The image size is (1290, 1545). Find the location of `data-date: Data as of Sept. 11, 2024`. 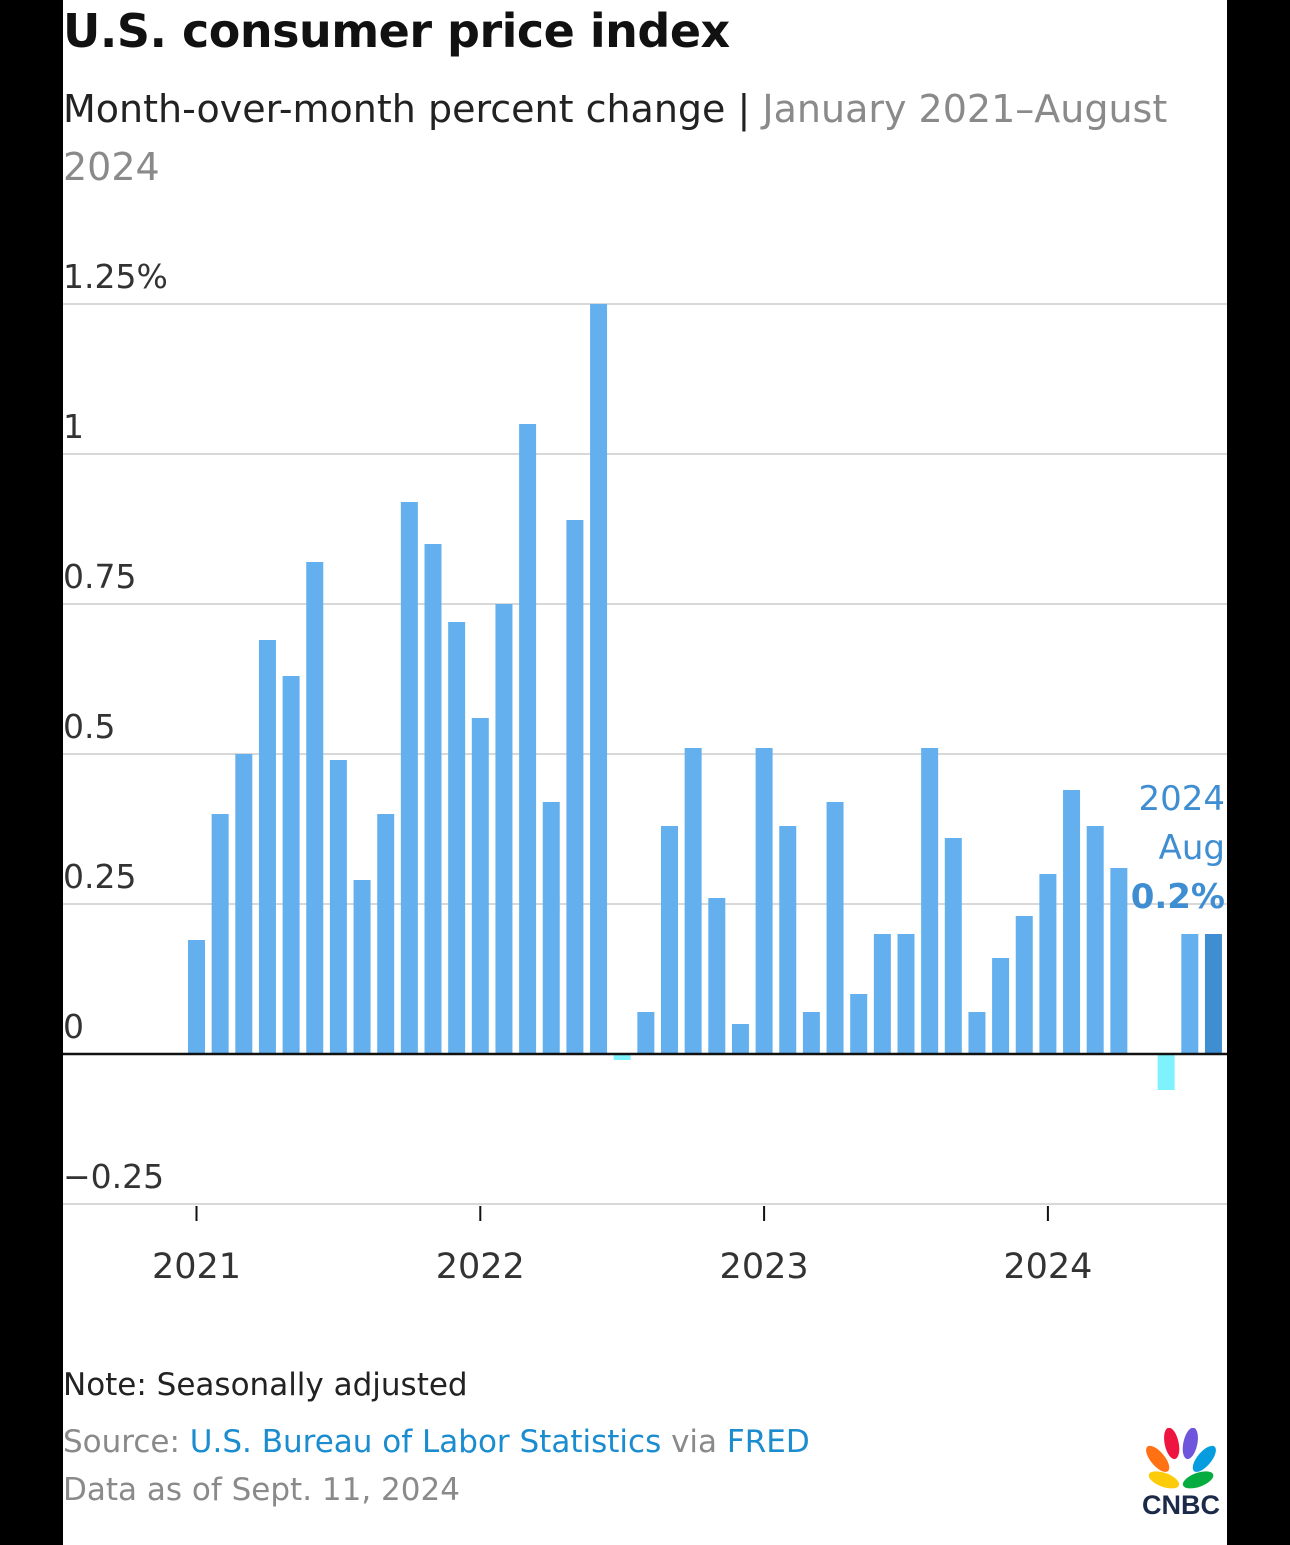

data-date: Data as of Sept. 11, 2024 is located at coordinates (261, 1490).